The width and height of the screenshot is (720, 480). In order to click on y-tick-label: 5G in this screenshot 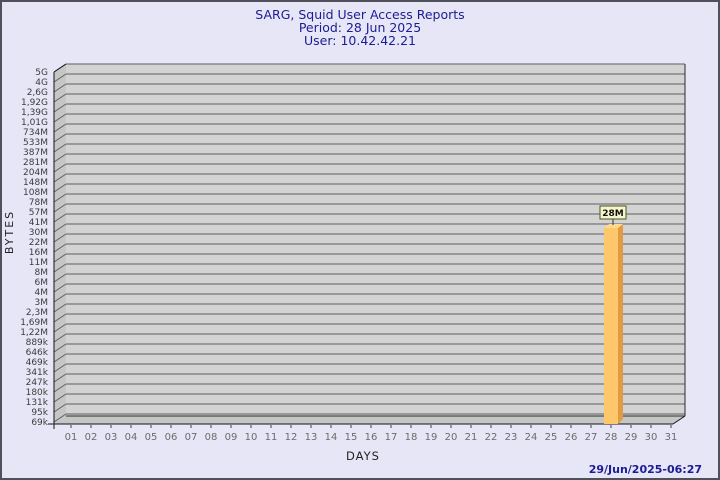, I will do `click(41, 73)`.